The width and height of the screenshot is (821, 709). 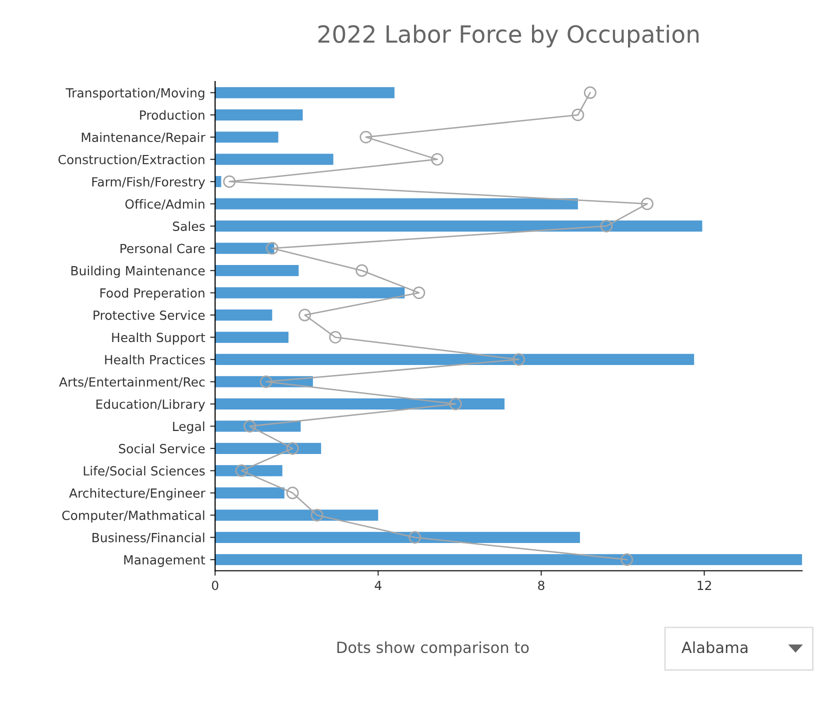 What do you see at coordinates (149, 182) in the screenshot?
I see `y-tick-label: Farm/Fish/Forestry` at bounding box center [149, 182].